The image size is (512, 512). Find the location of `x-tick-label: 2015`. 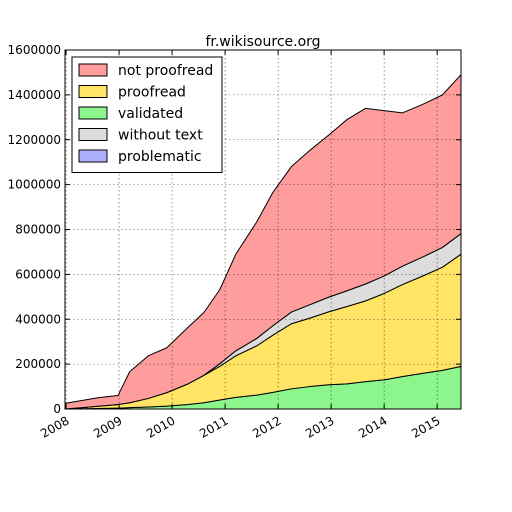

x-tick-label: 2015 is located at coordinates (425, 426).